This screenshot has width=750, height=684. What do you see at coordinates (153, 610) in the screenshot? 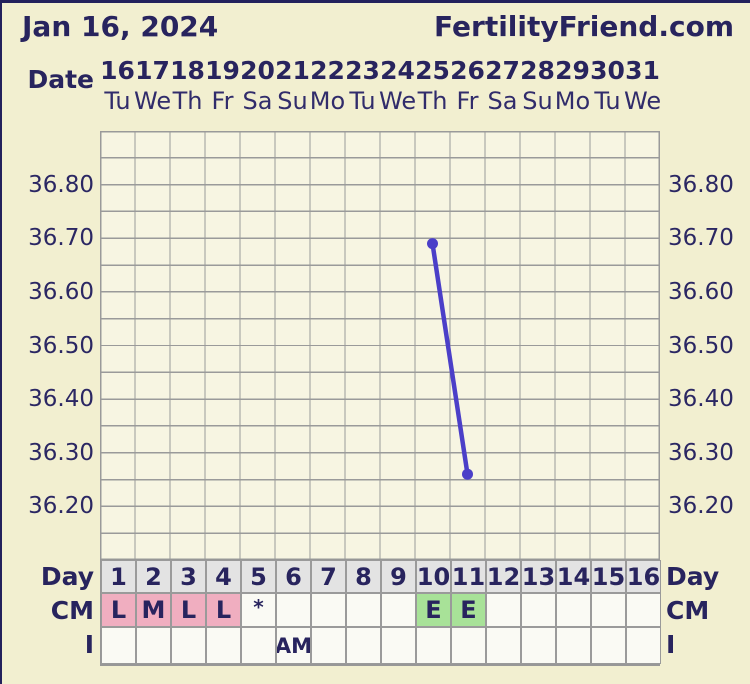
I see `cm-cell: M` at bounding box center [153, 610].